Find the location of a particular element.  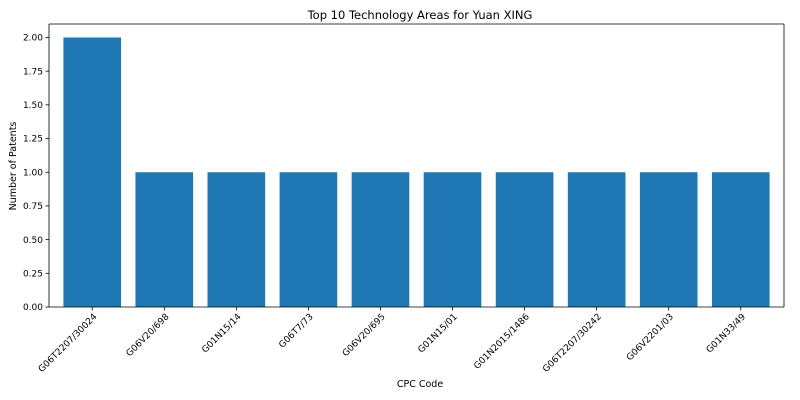

y-tick-label: 1.00 is located at coordinates (33, 173).